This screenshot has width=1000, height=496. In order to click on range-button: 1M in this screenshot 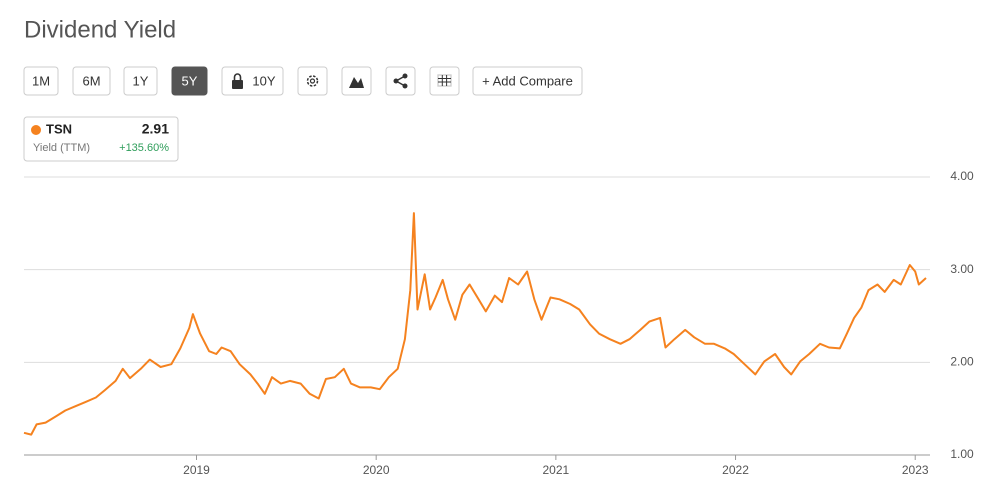, I will do `click(41, 81)`.